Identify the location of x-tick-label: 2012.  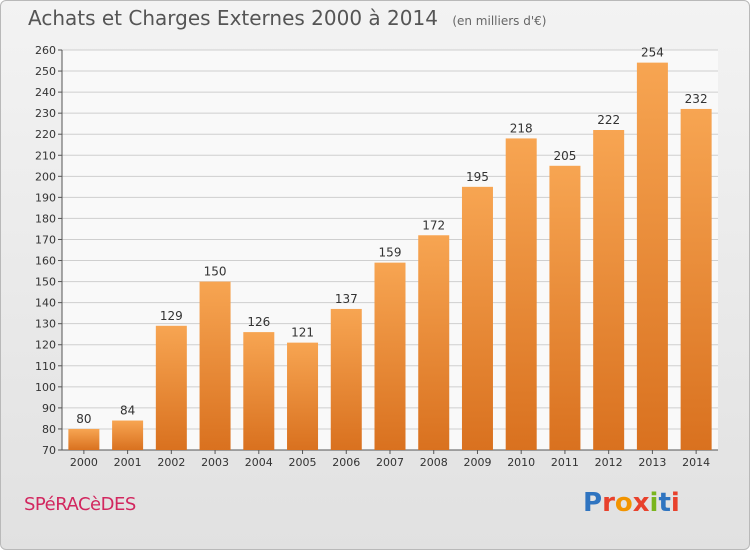
(609, 462).